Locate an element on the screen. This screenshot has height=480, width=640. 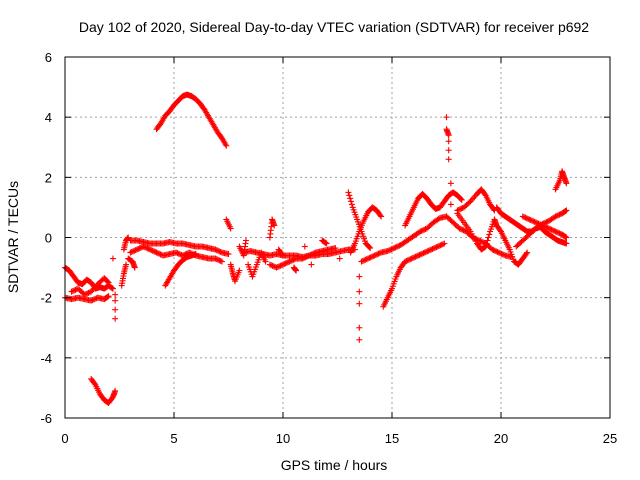
y-tick-labels: -6 -4 -2 0 2 4 6 is located at coordinates (46, 238).